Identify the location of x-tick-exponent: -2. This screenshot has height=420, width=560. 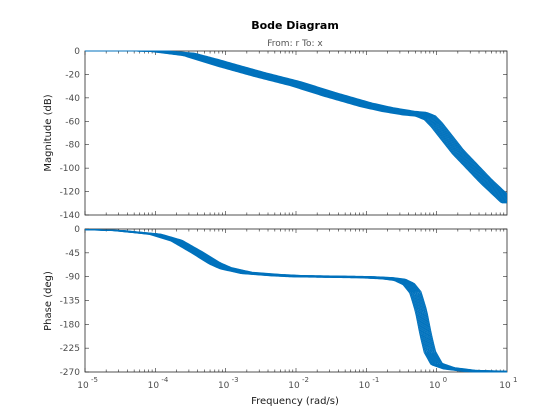
(305, 380).